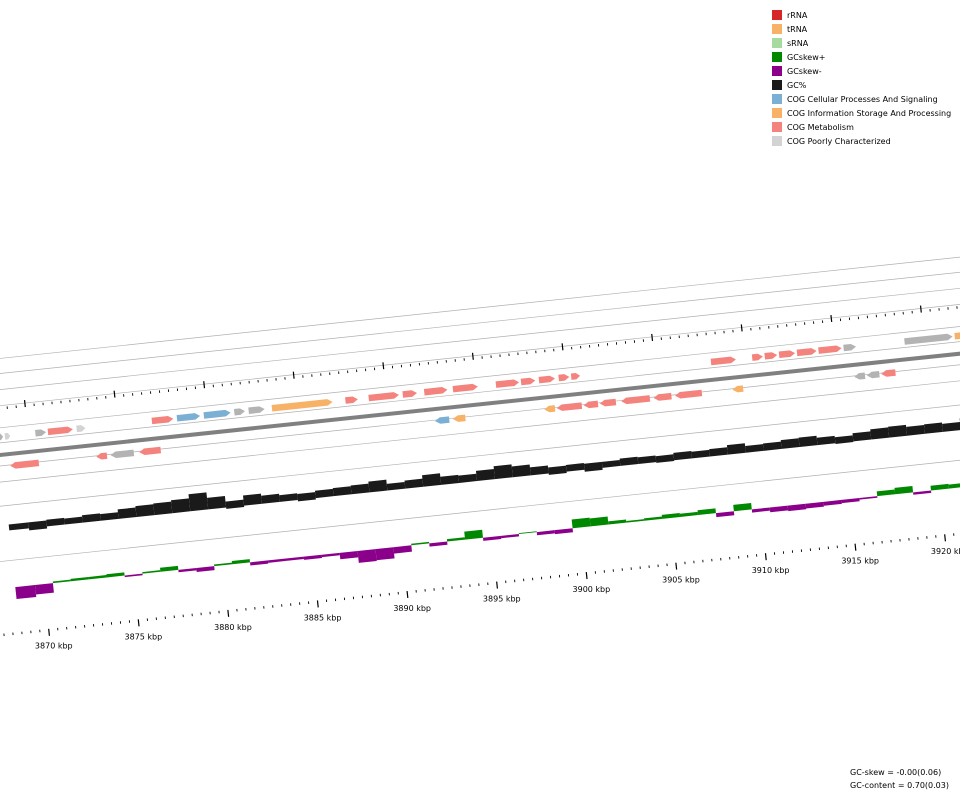 The image size is (960, 800). What do you see at coordinates (861, 15) in the screenshot?
I see `legend-item: rRNA` at bounding box center [861, 15].